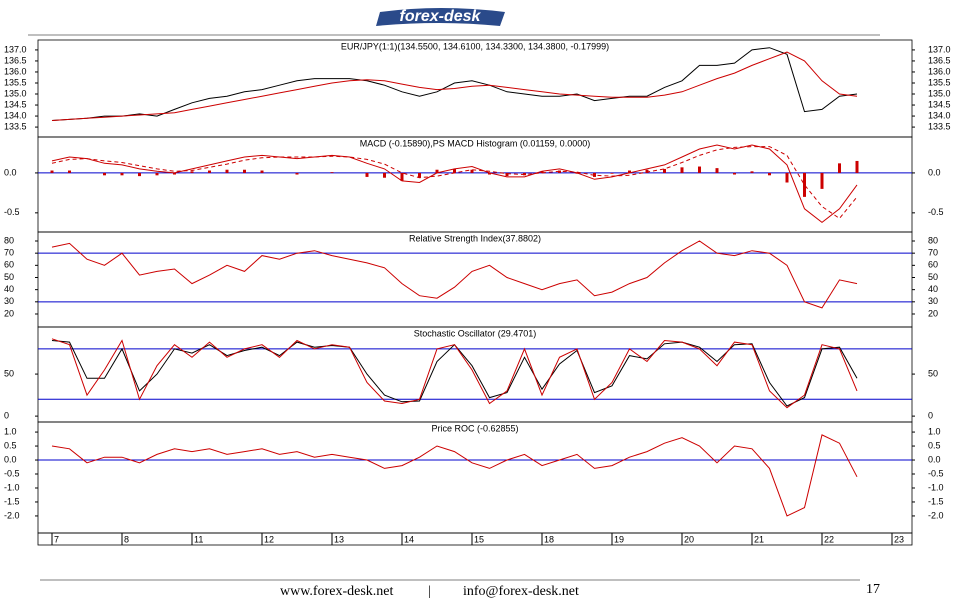  Describe the element at coordinates (939, 82) in the screenshot. I see `y-tick-label-right: 135.5` at that location.